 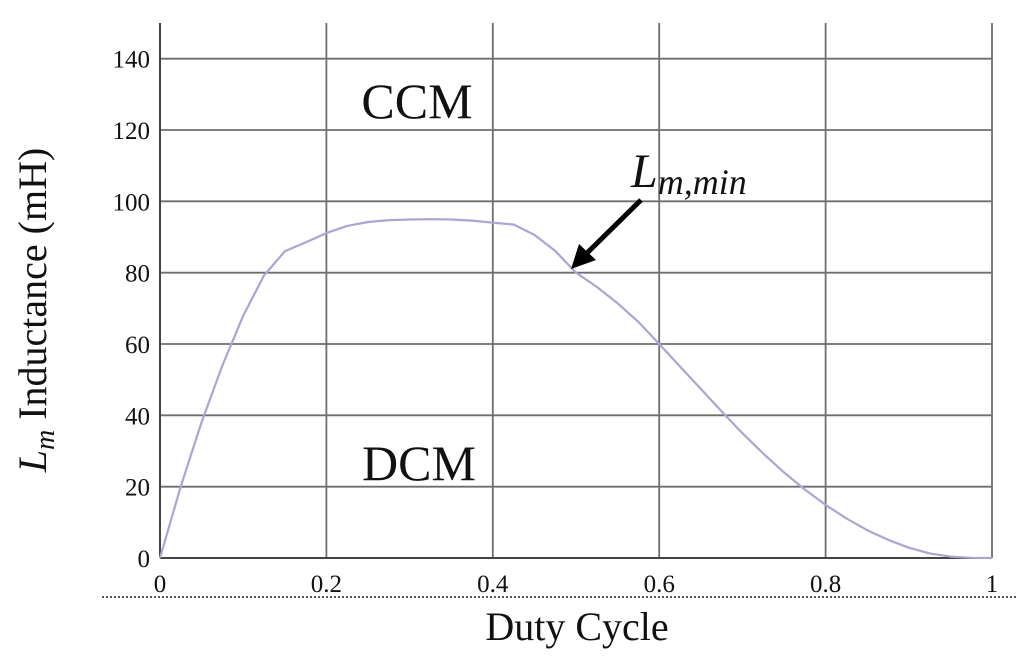 I want to click on y-axis-title: Lm Inductance (mH), so click(x=35, y=311).